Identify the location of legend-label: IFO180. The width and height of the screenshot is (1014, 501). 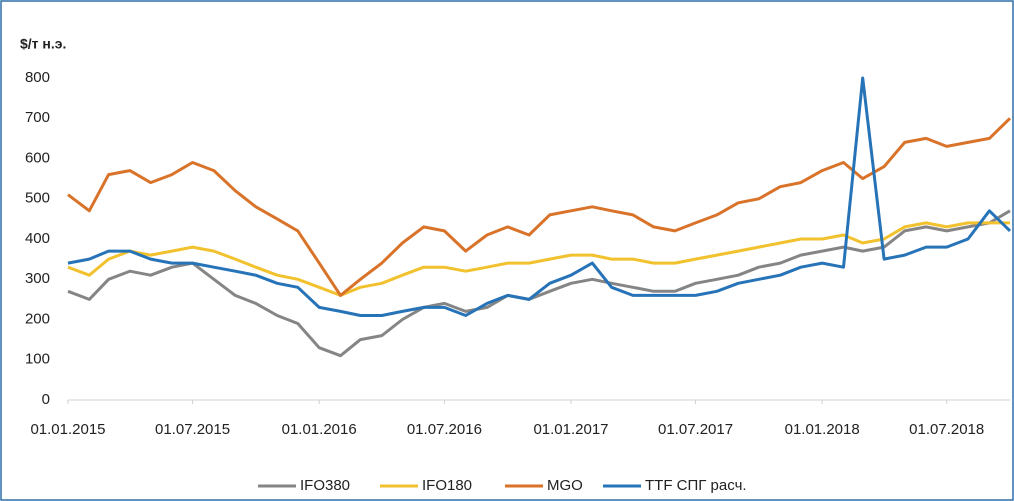
(447, 485).